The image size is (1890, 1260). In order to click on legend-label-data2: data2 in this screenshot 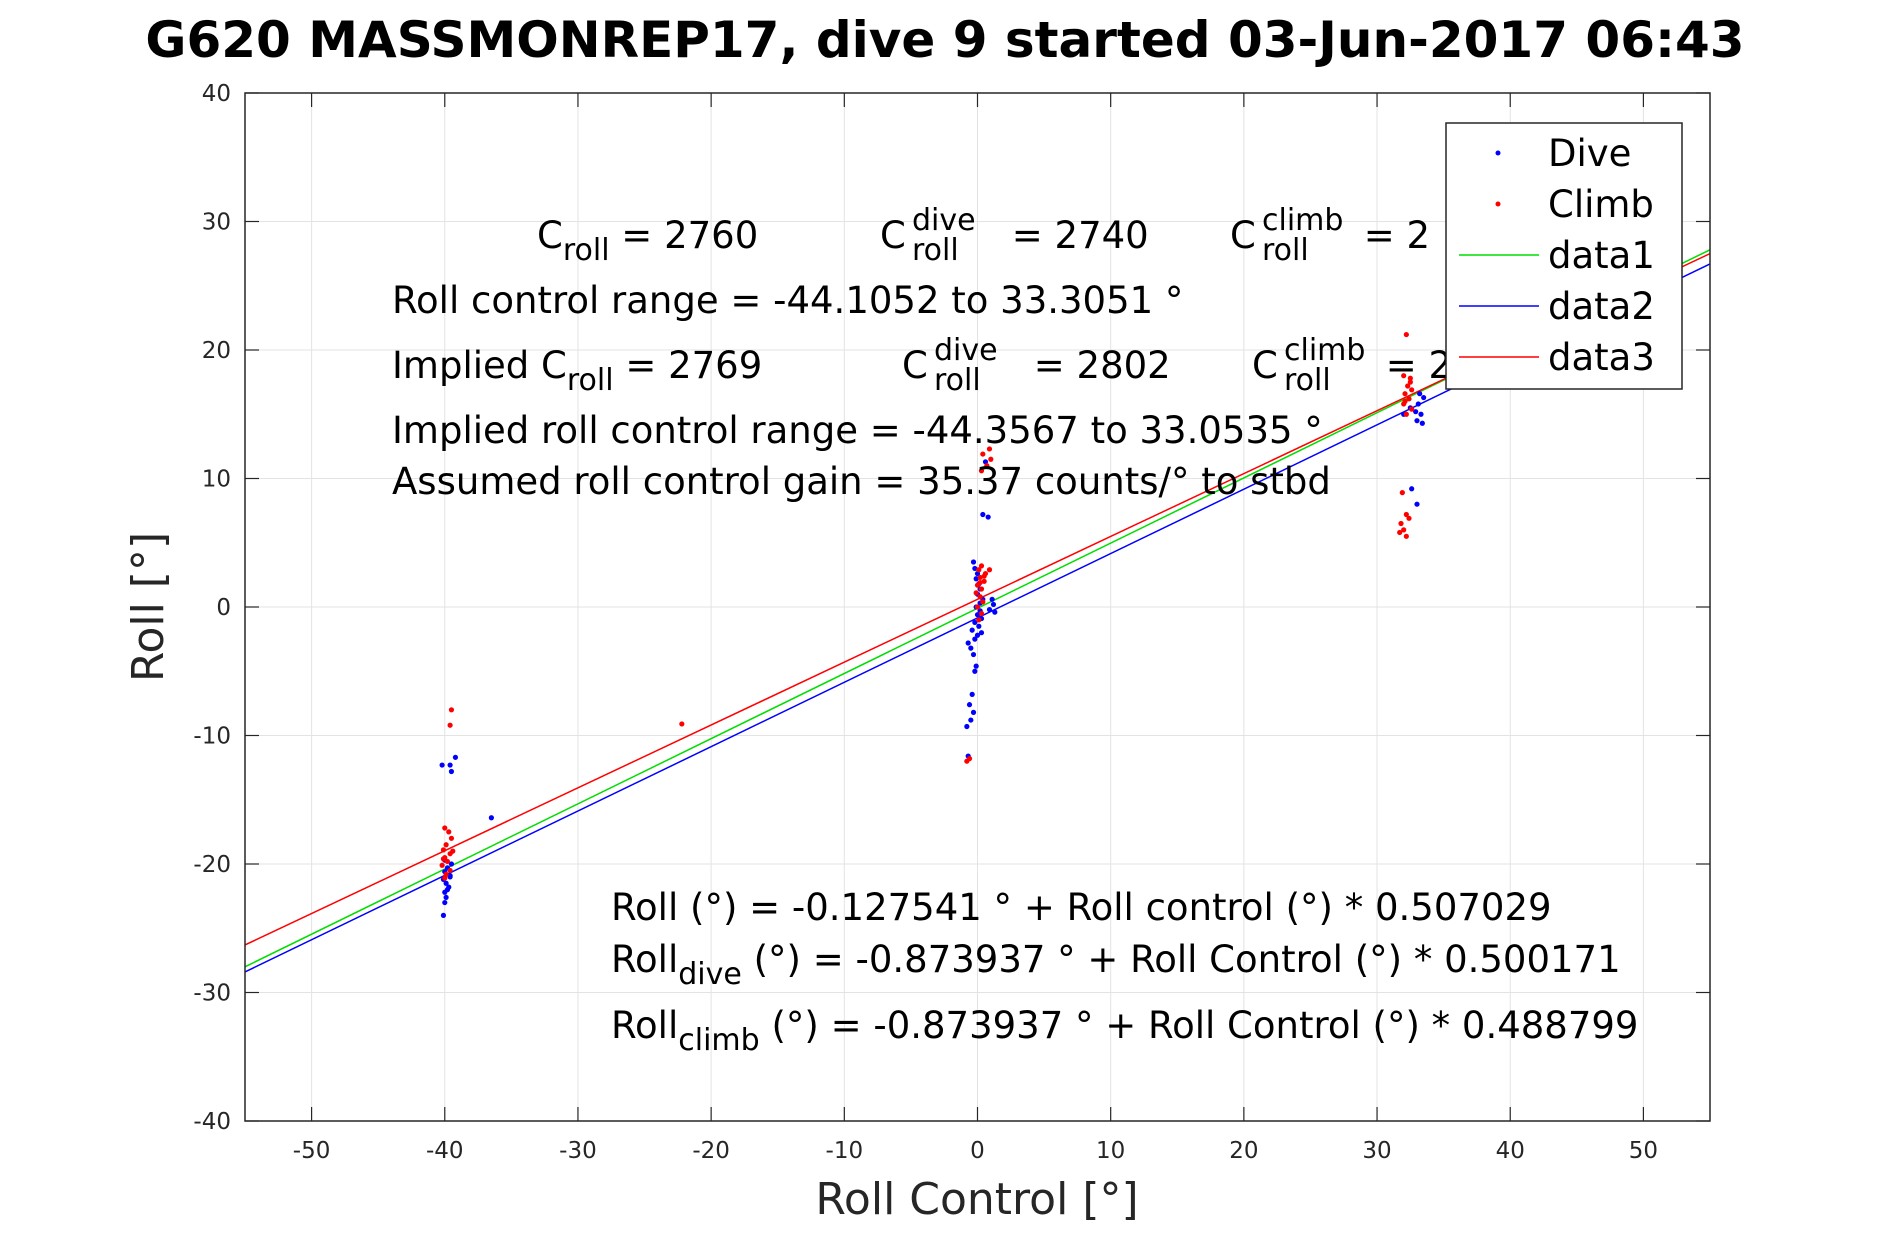, I will do `click(1601, 306)`.